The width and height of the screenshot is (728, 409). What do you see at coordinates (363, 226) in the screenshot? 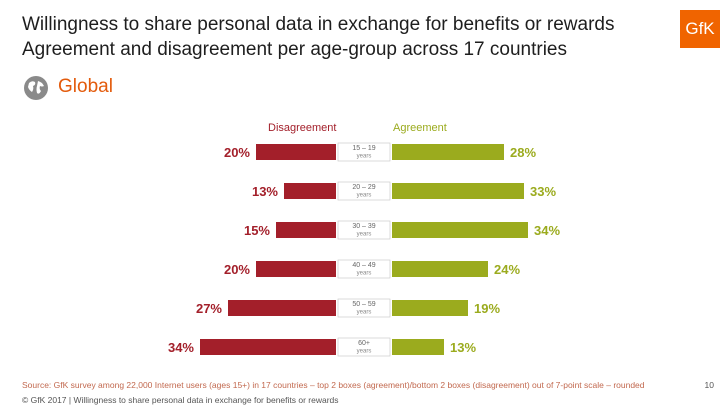
I see `age-group-label: 30 – 39` at bounding box center [363, 226].